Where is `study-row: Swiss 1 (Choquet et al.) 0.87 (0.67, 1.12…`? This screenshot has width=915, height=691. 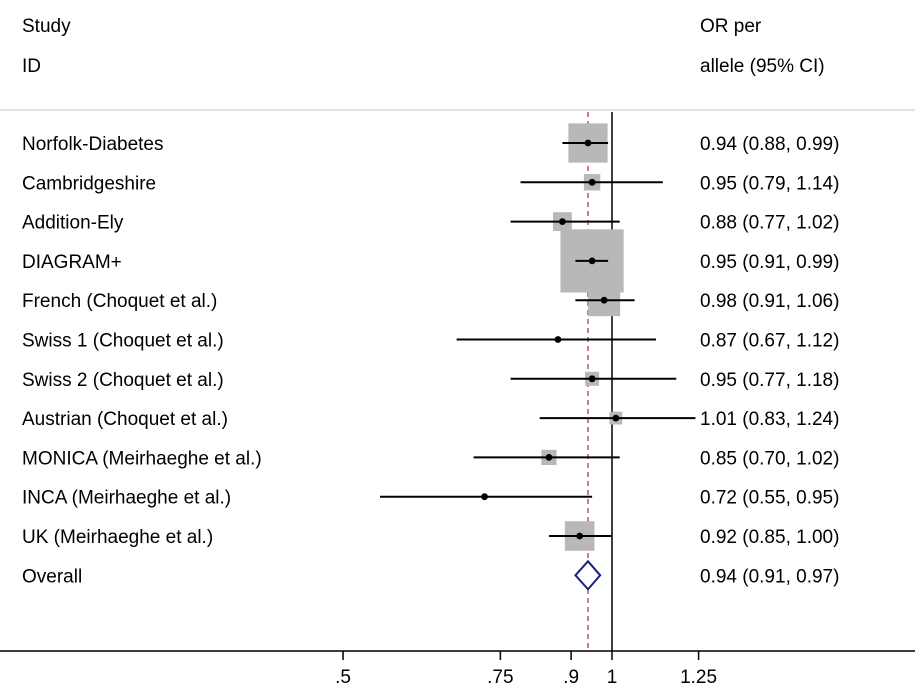
study-row: Swiss 1 (Choquet et al.) 0.87 (0.67, 1.12… is located at coordinates (430, 341).